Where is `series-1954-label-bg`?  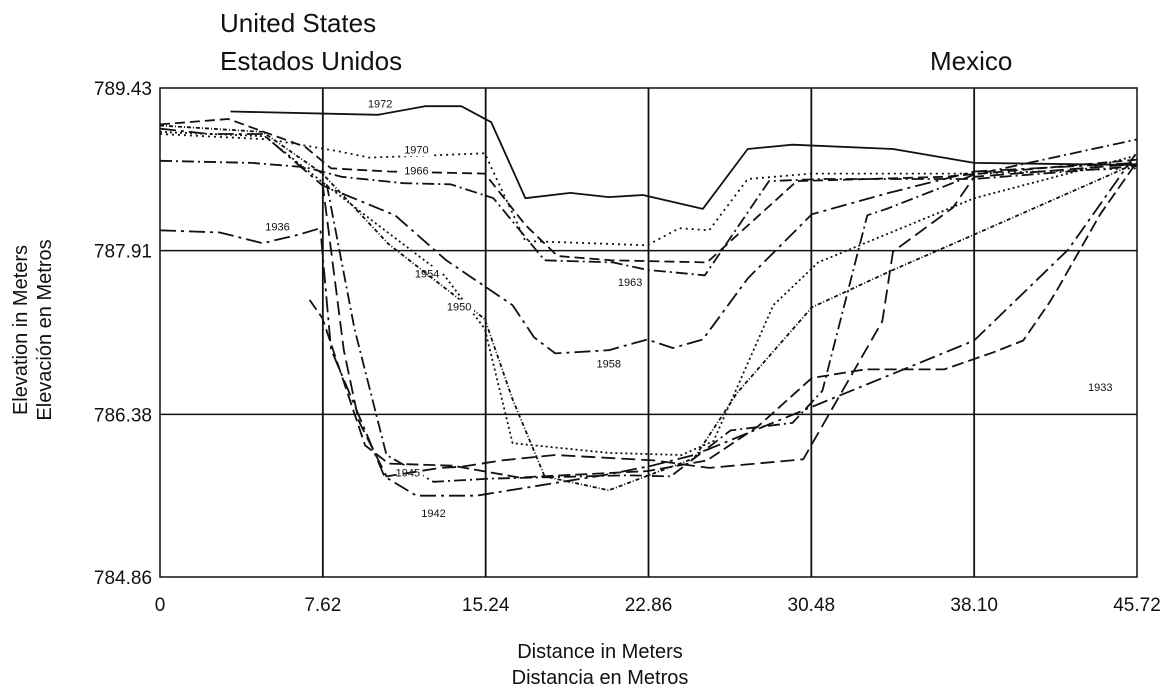 series-1954-label-bg is located at coordinates (427, 273).